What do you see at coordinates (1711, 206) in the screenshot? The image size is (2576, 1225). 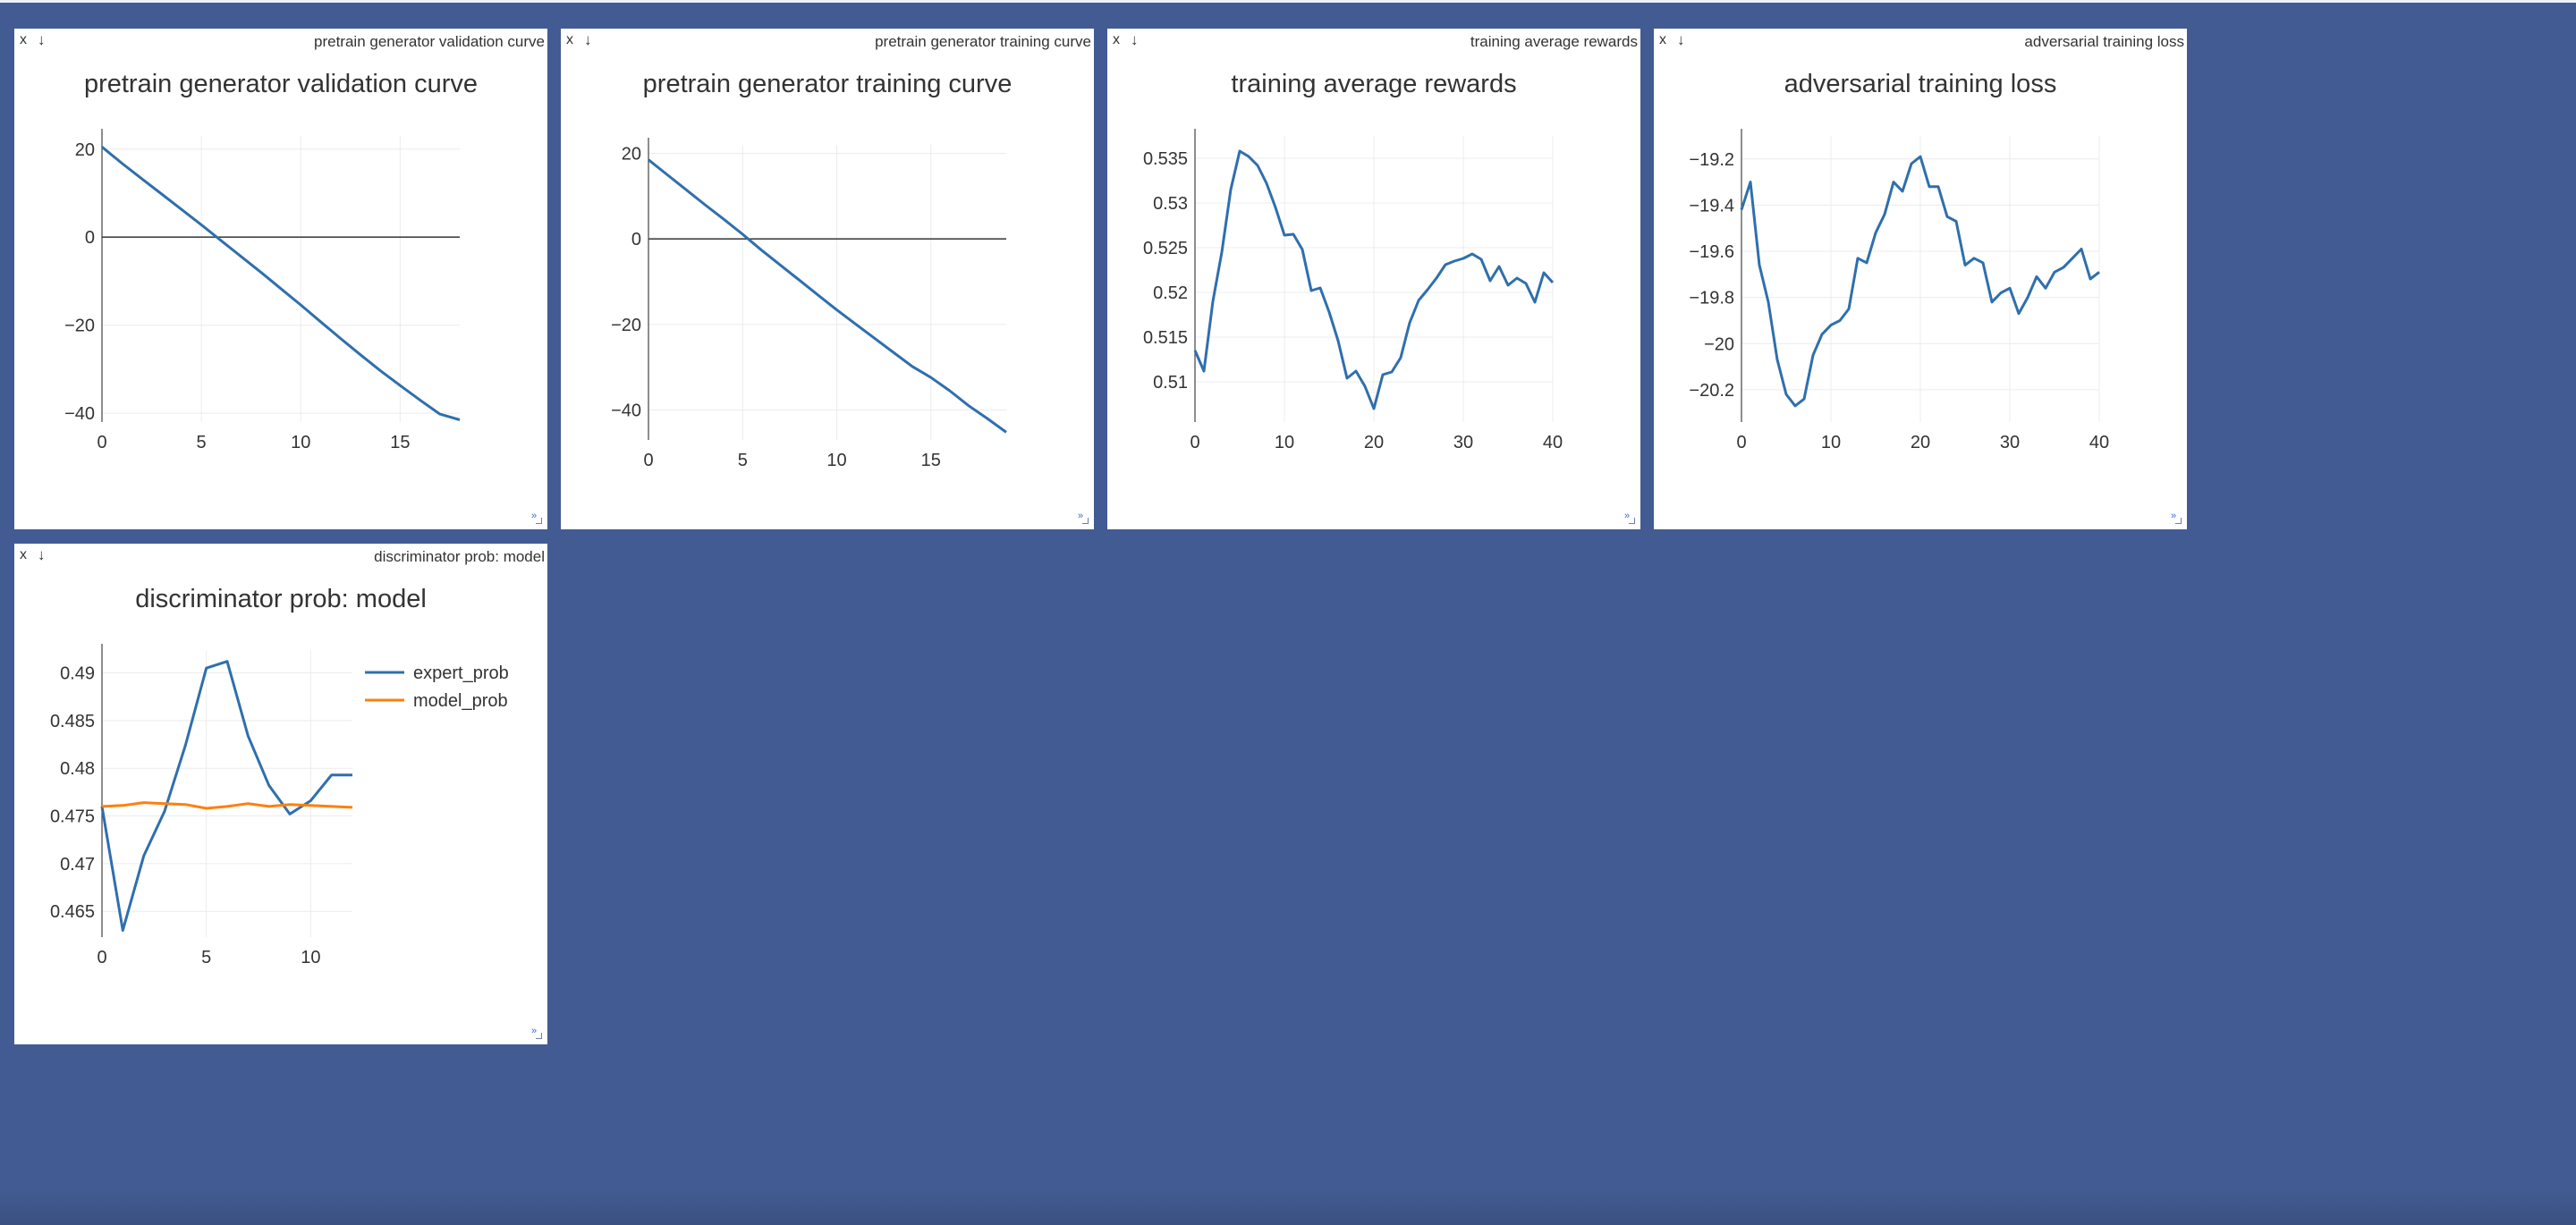 I see `y-tick-label: −19.4` at bounding box center [1711, 206].